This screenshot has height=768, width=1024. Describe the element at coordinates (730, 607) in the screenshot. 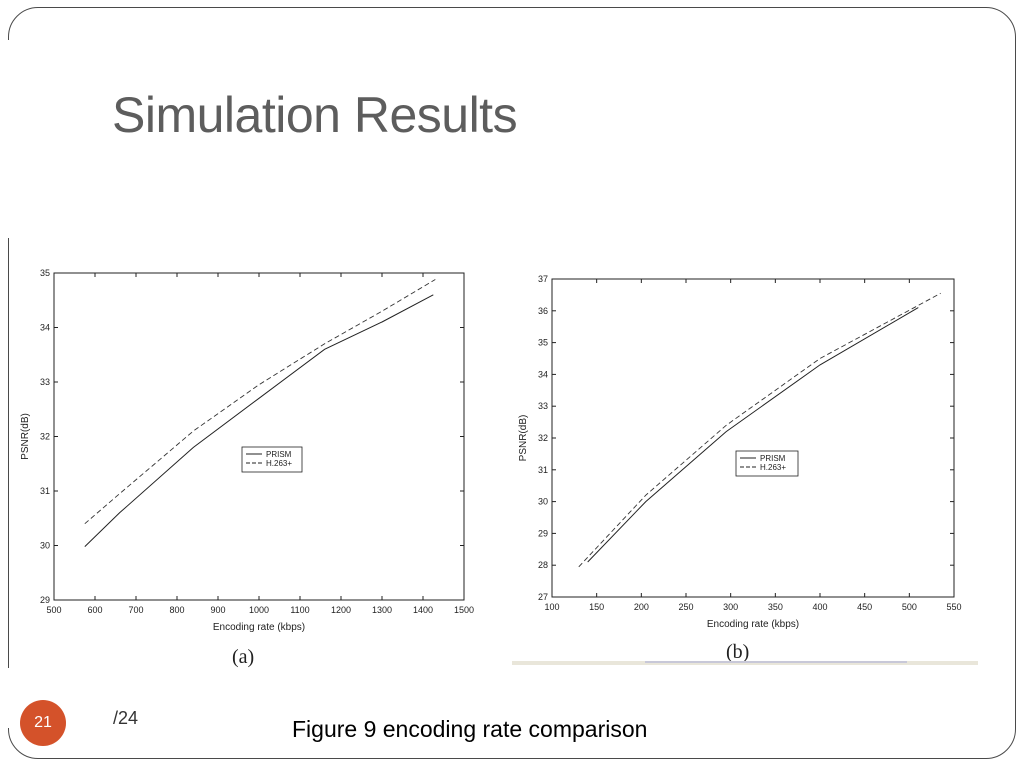

I see `x-tick-label: 300` at that location.